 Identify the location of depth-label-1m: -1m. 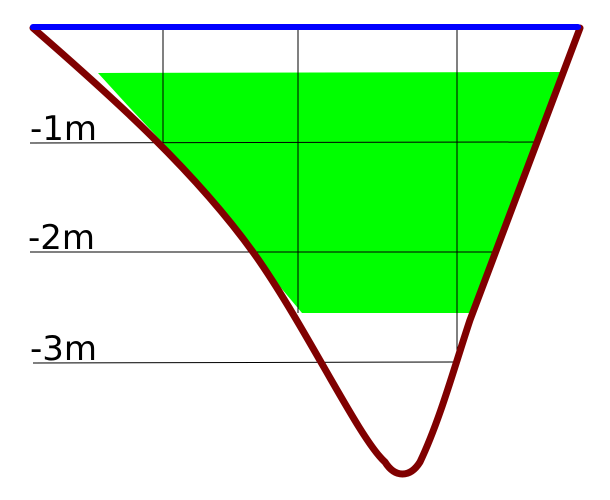
(63, 129).